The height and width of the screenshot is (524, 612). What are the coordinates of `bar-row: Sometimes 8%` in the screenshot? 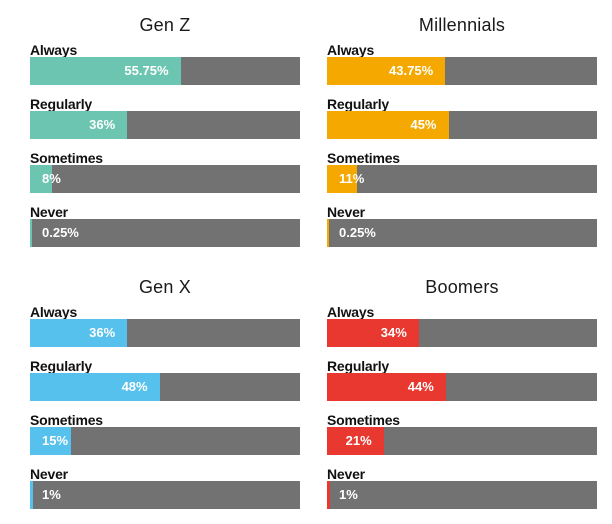 It's located at (165, 176).